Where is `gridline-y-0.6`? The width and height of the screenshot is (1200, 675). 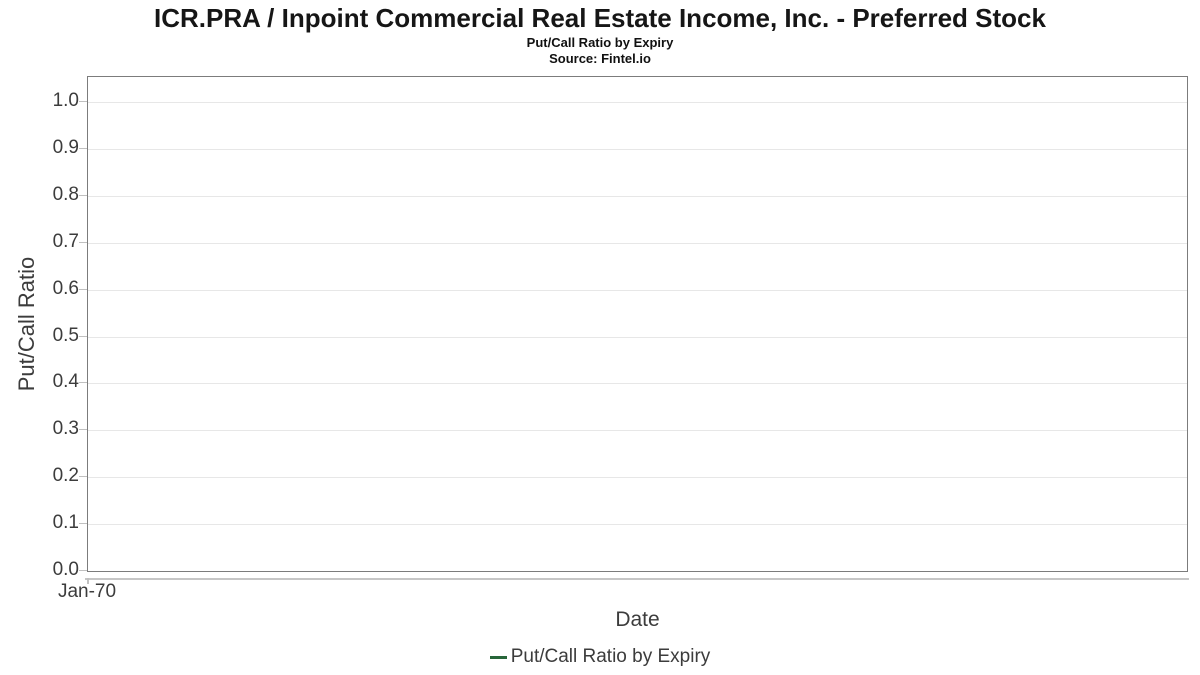 gridline-y-0.6 is located at coordinates (637, 290).